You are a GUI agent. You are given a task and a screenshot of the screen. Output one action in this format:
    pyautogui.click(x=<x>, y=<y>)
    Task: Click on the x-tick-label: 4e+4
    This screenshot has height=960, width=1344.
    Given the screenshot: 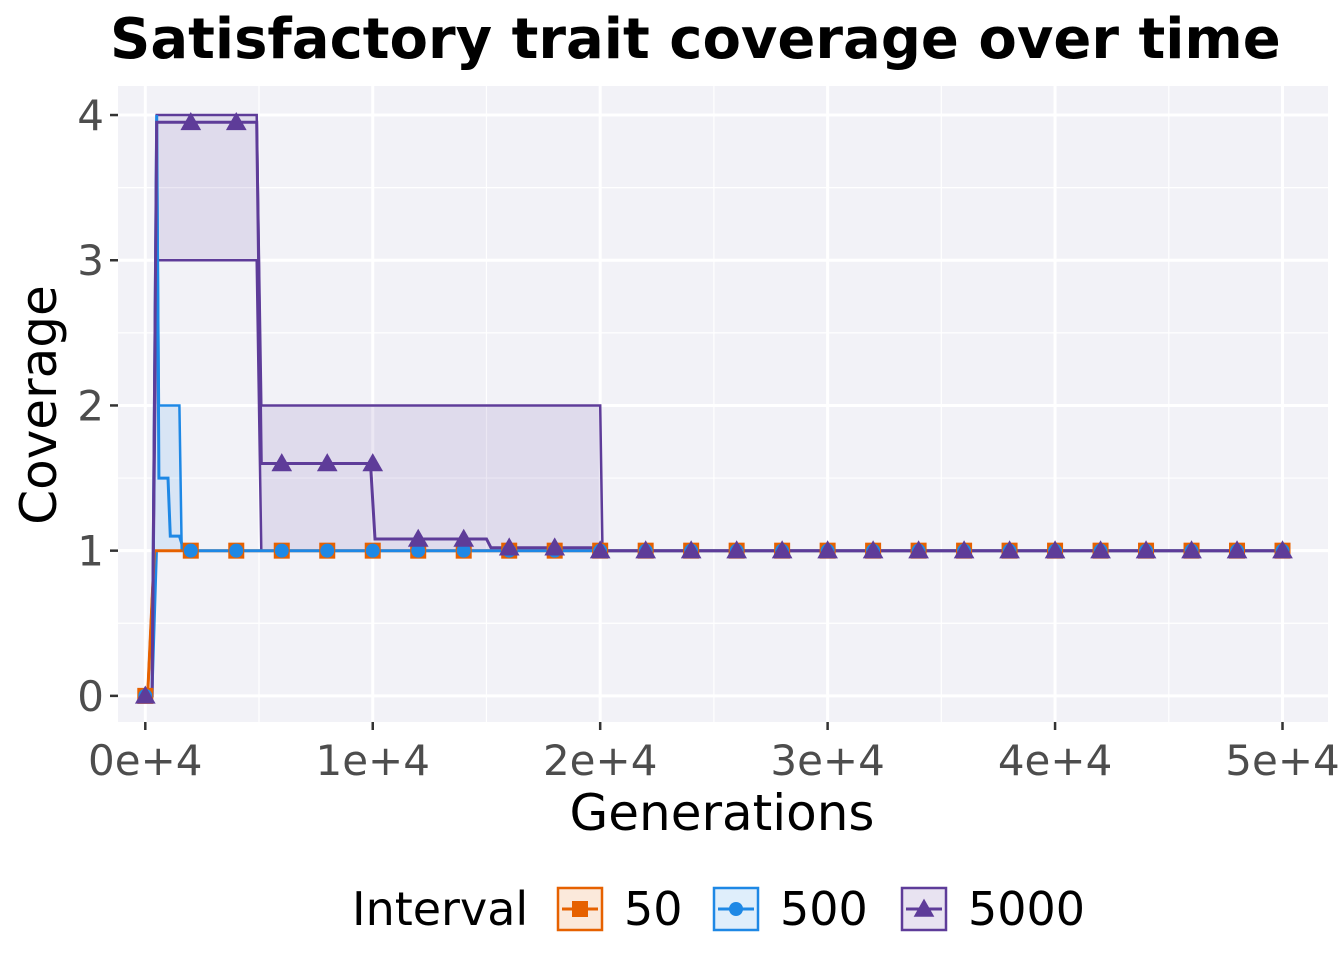 What is the action you would take?
    pyautogui.click(x=1055, y=760)
    